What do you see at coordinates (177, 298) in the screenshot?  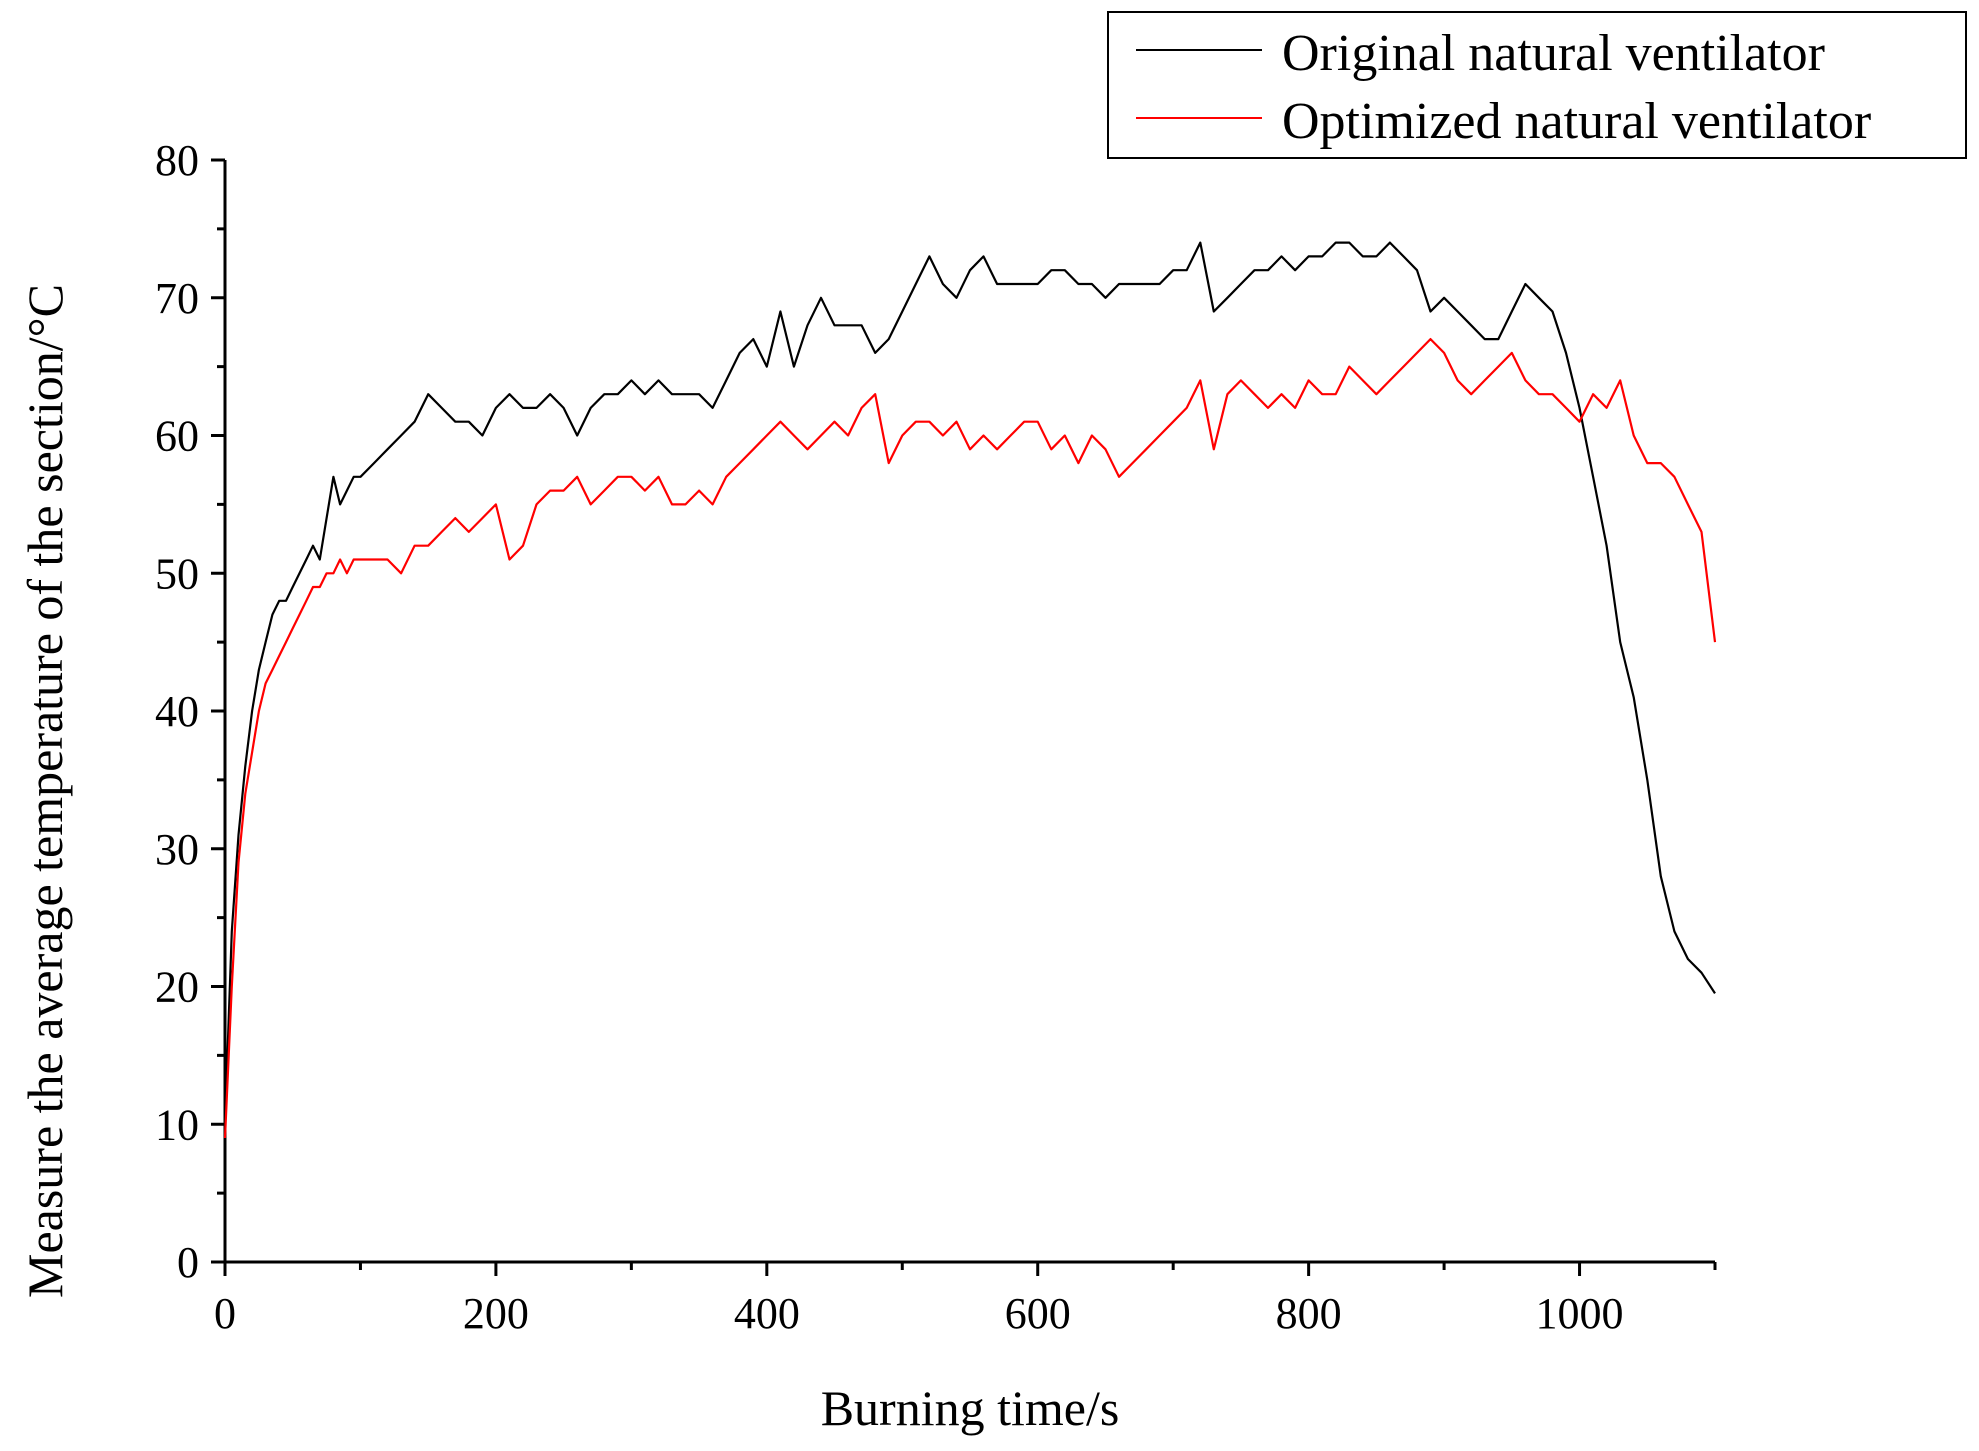 I see `y-tick-label: 70` at bounding box center [177, 298].